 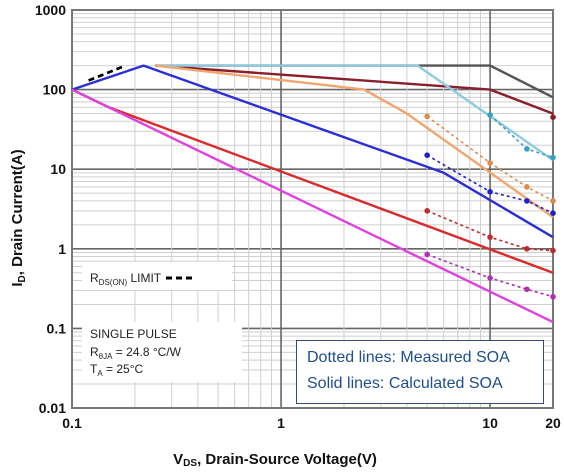 What do you see at coordinates (106, 356) in the screenshot?
I see `rtheta-sub: θJA` at bounding box center [106, 356].